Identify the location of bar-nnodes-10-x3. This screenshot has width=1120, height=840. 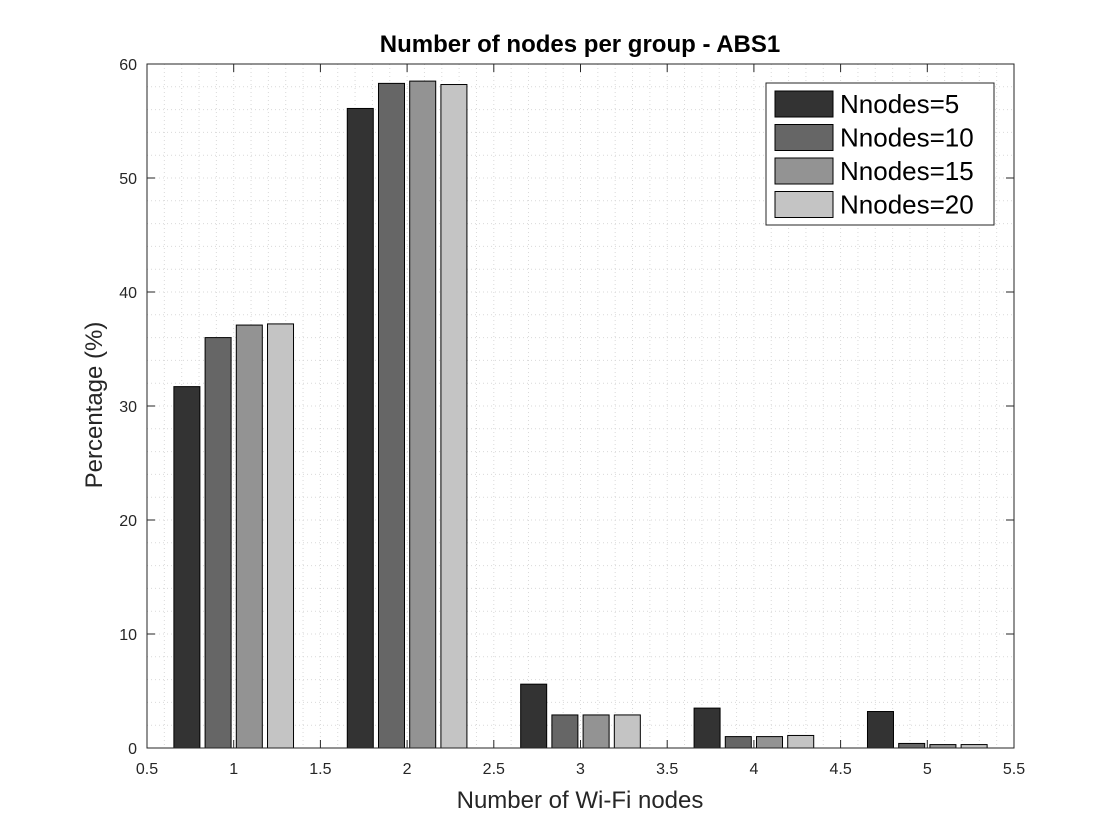
(565, 731).